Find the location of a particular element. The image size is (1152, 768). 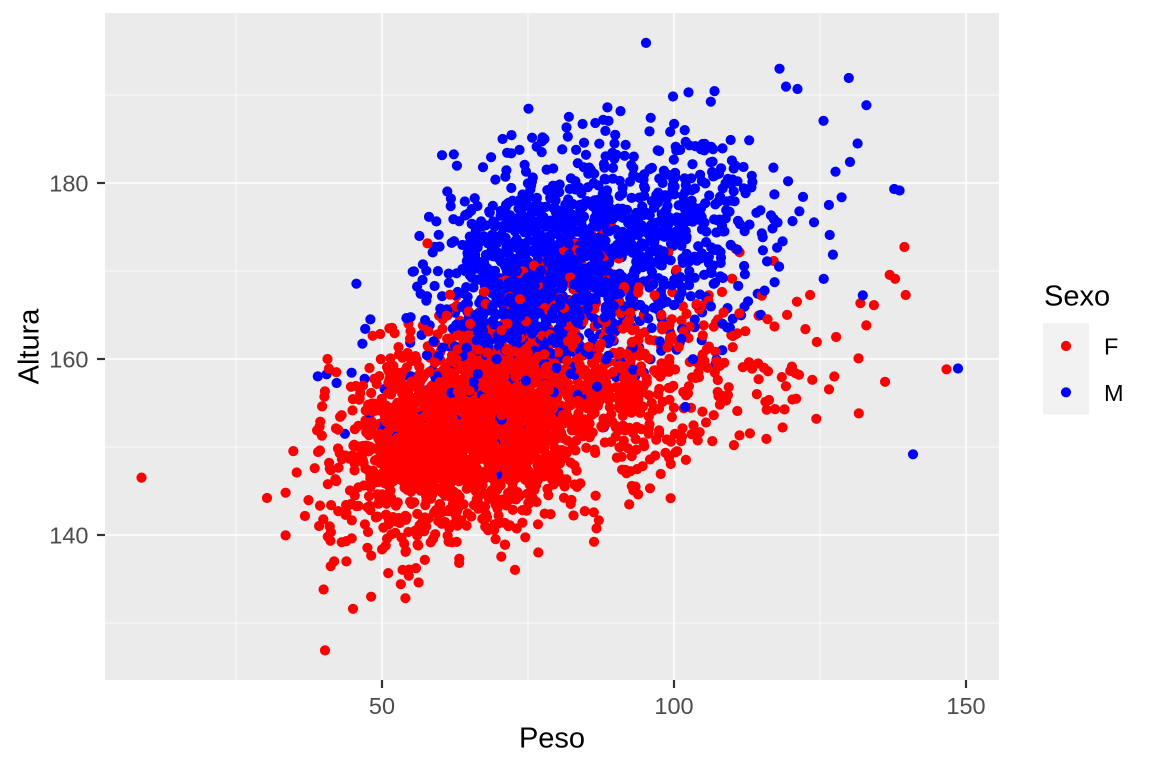

svg-text: F is located at coordinates (1111, 347).